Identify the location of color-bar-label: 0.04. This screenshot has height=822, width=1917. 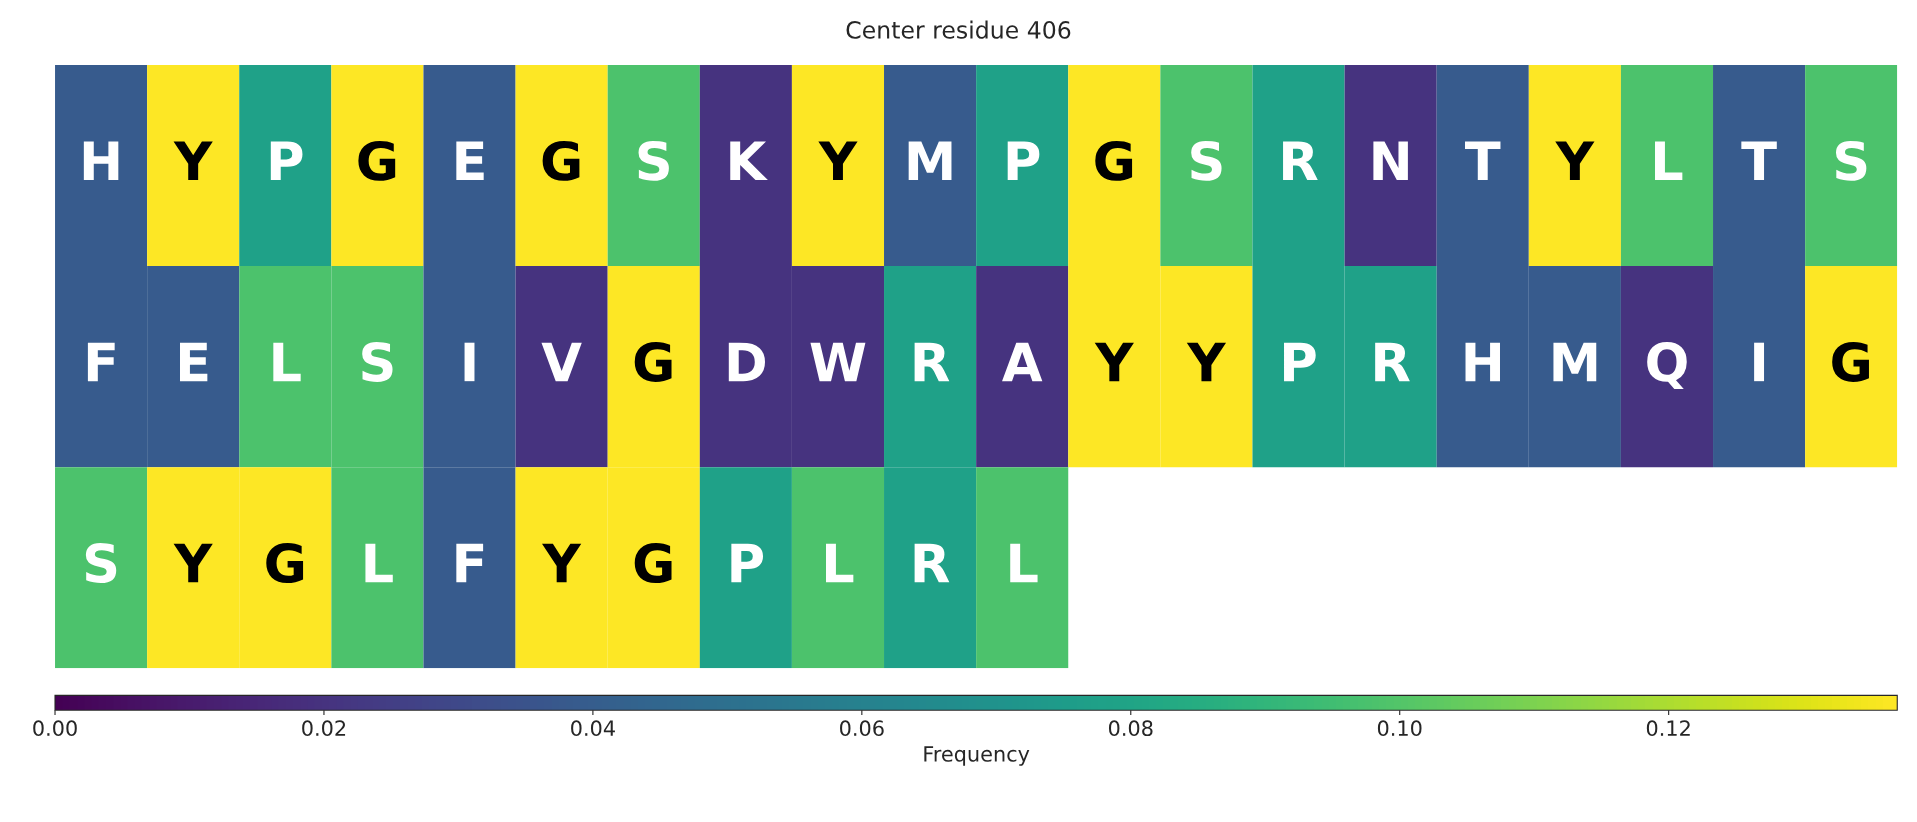
(593, 728).